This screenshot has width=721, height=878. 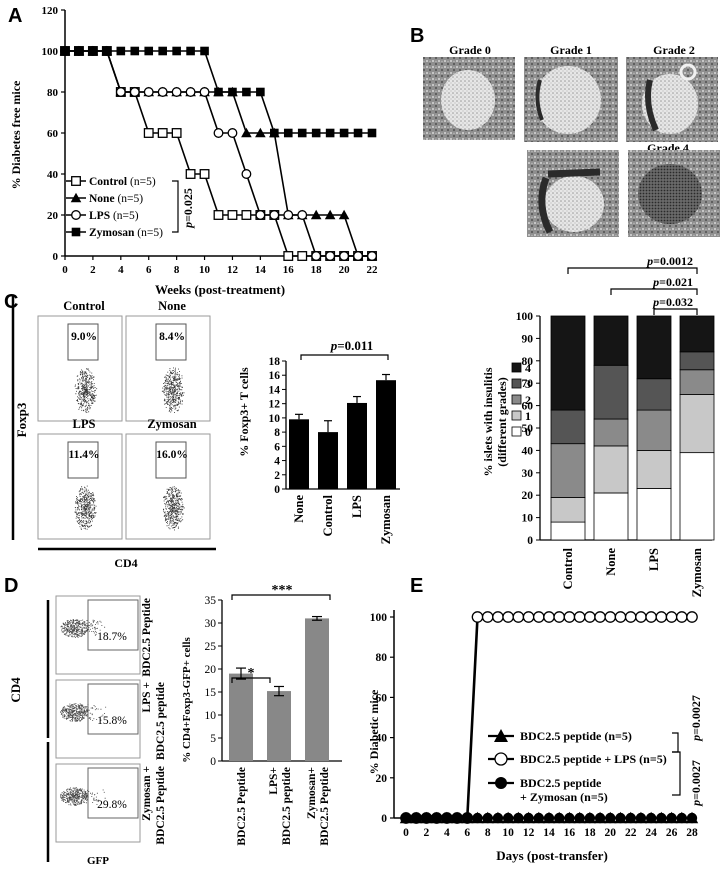 What do you see at coordinates (177, 270) in the screenshot?
I see `panel-a-x-tick-label: 8` at bounding box center [177, 270].